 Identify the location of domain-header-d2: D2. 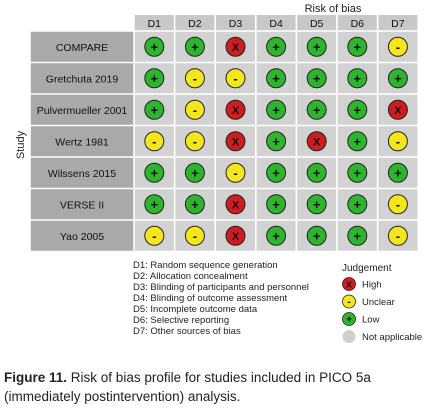
(195, 24).